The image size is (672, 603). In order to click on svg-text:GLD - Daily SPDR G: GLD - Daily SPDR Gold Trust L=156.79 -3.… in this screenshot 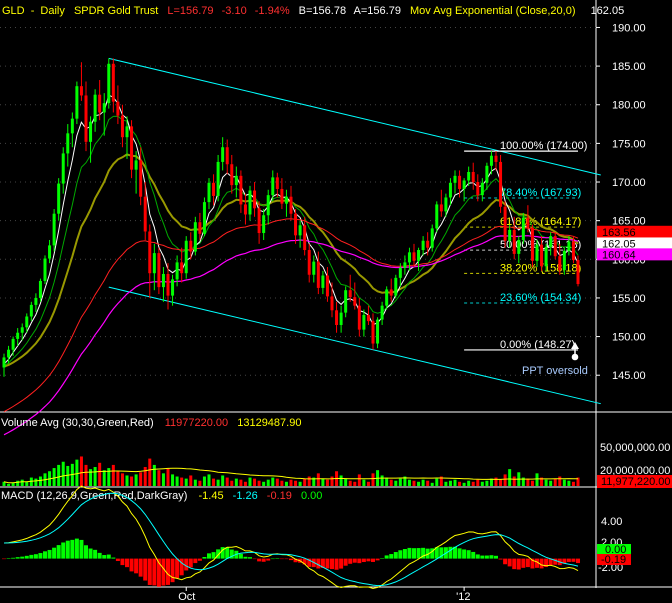, I will do `click(313, 11)`.